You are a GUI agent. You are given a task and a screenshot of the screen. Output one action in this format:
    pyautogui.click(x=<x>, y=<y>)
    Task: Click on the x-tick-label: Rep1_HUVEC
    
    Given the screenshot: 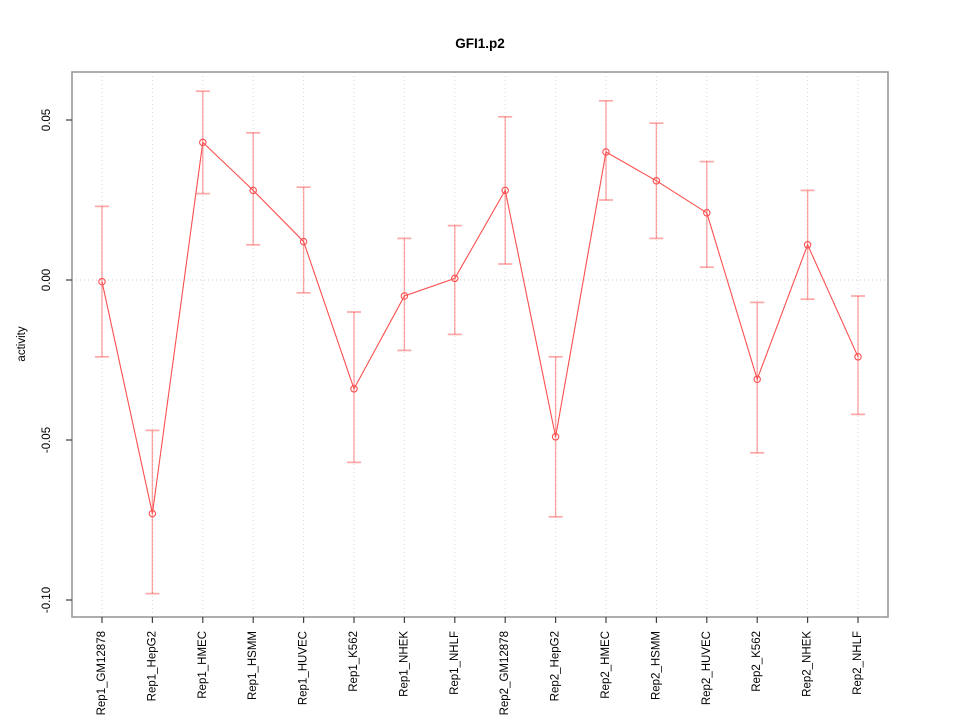 What is the action you would take?
    pyautogui.click(x=304, y=668)
    